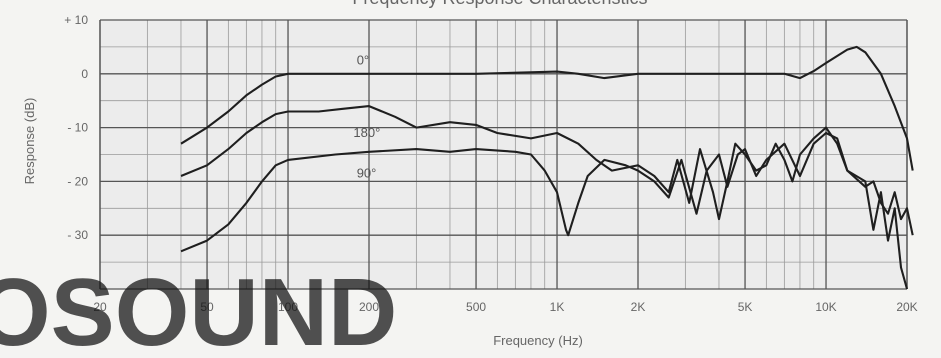 Image resolution: width=941 pixels, height=358 pixels. What do you see at coordinates (288, 307) in the screenshot?
I see `x-tick-label: 100` at bounding box center [288, 307].